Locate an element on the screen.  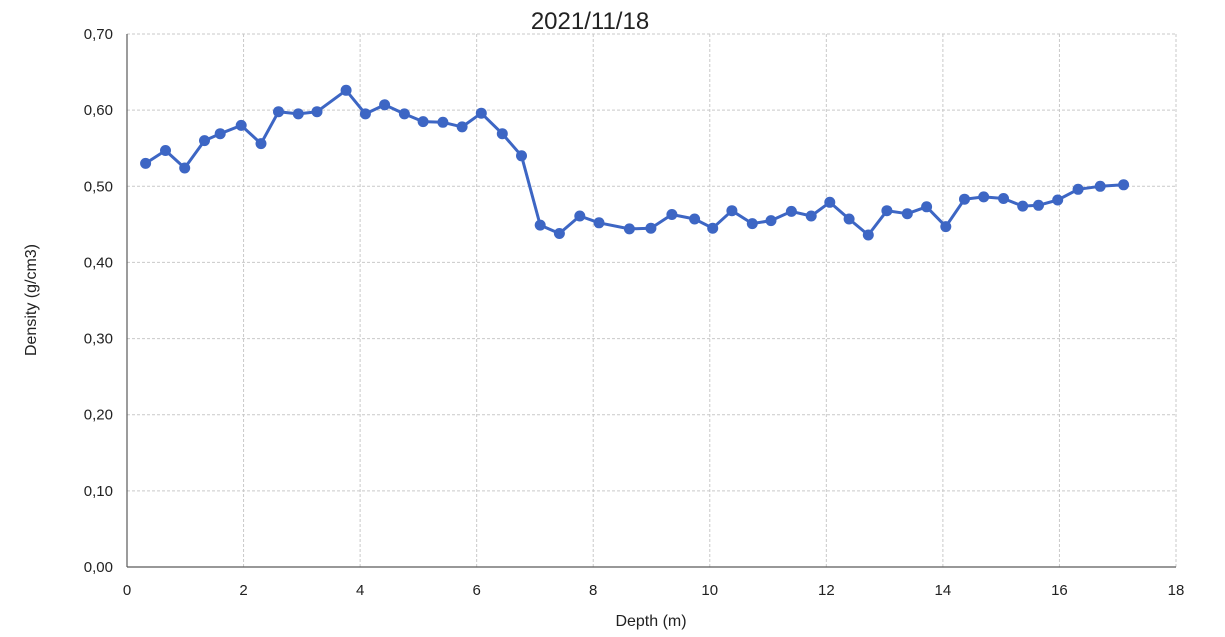
x-axis-title: Depth (m) is located at coordinates (650, 621).